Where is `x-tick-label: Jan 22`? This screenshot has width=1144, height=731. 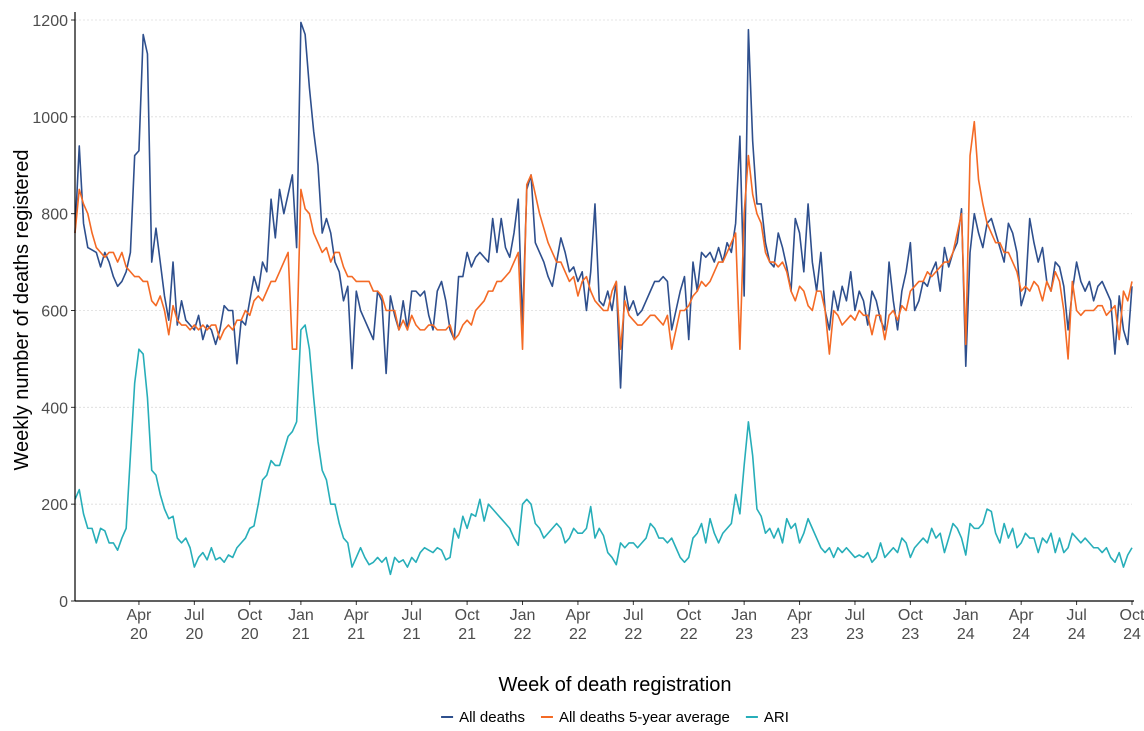
x-tick-label: Jan 22 is located at coordinates (523, 625).